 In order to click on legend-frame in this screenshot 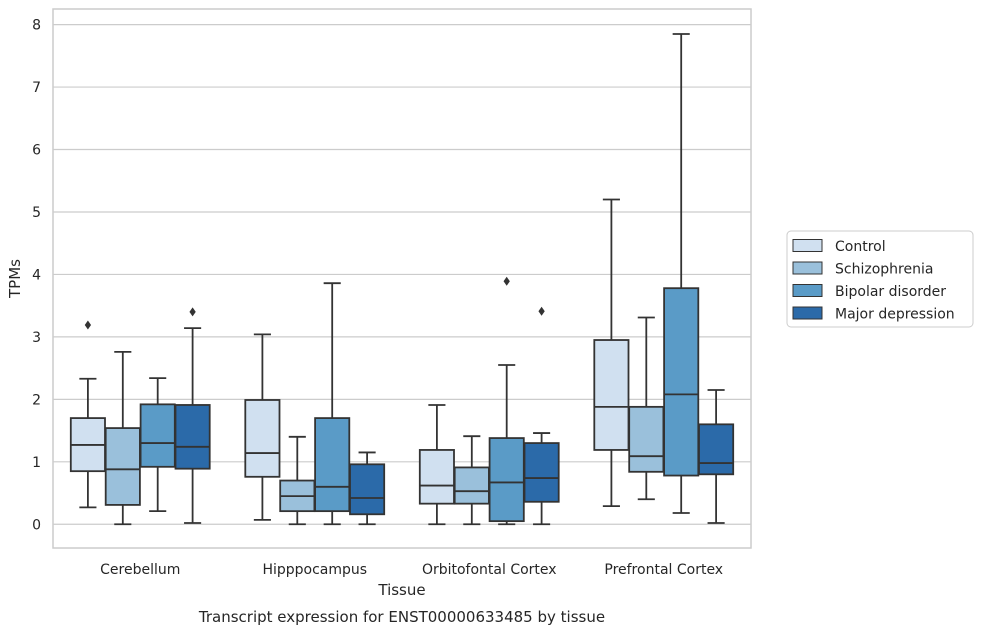, I will do `click(880, 279)`.